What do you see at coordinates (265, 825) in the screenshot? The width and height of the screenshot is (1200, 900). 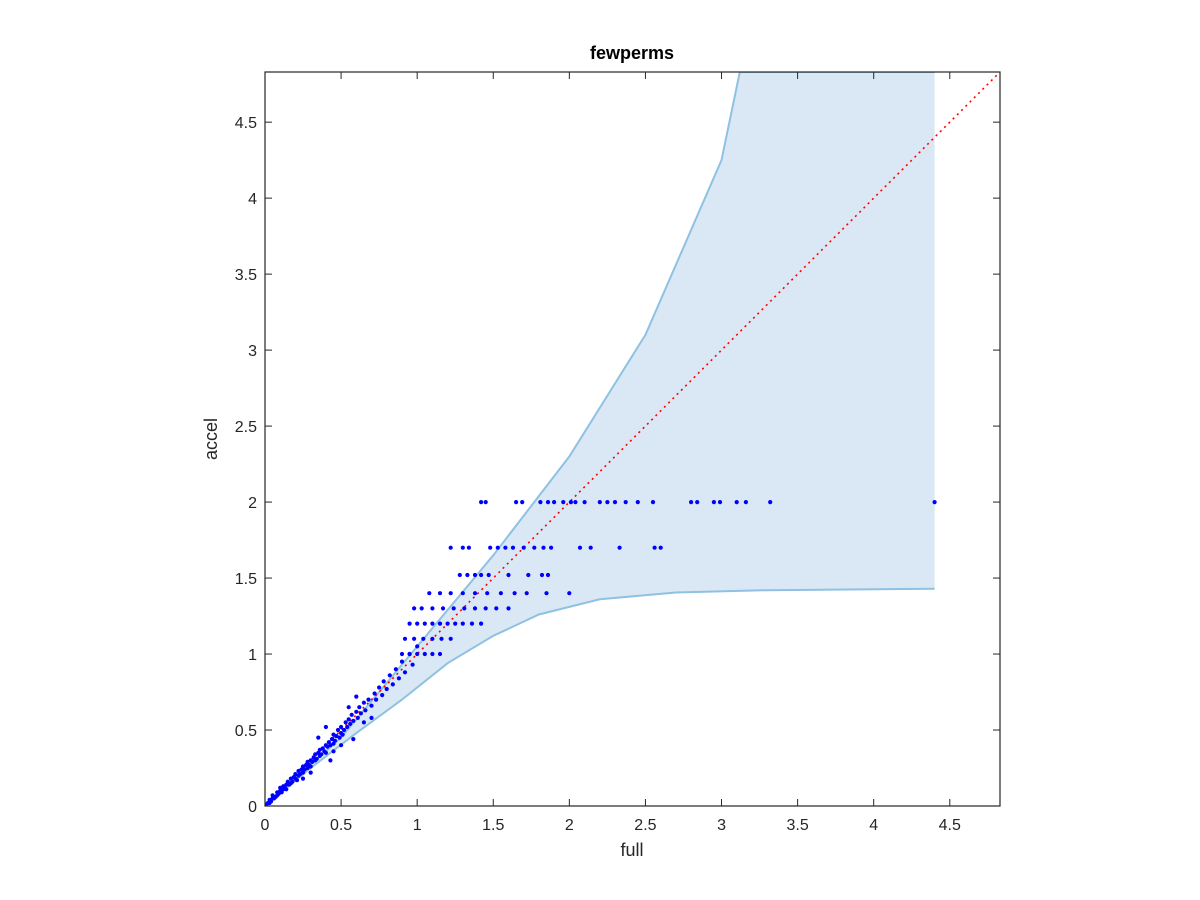 I see `x-tick-label: 0` at bounding box center [265, 825].